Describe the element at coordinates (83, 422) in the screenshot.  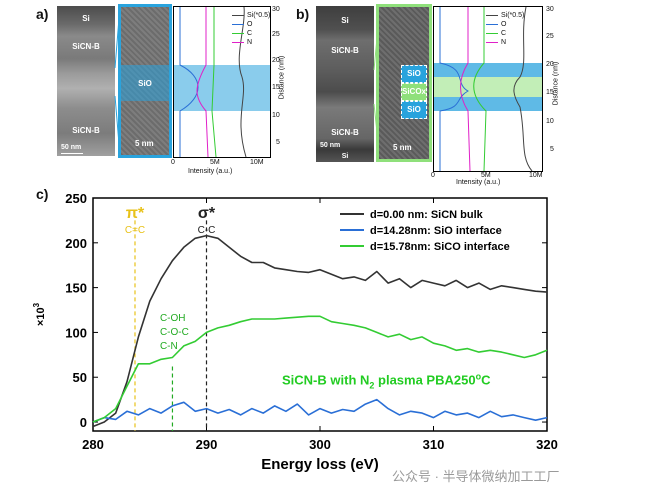
I see `y-tick-label: 0` at that location.